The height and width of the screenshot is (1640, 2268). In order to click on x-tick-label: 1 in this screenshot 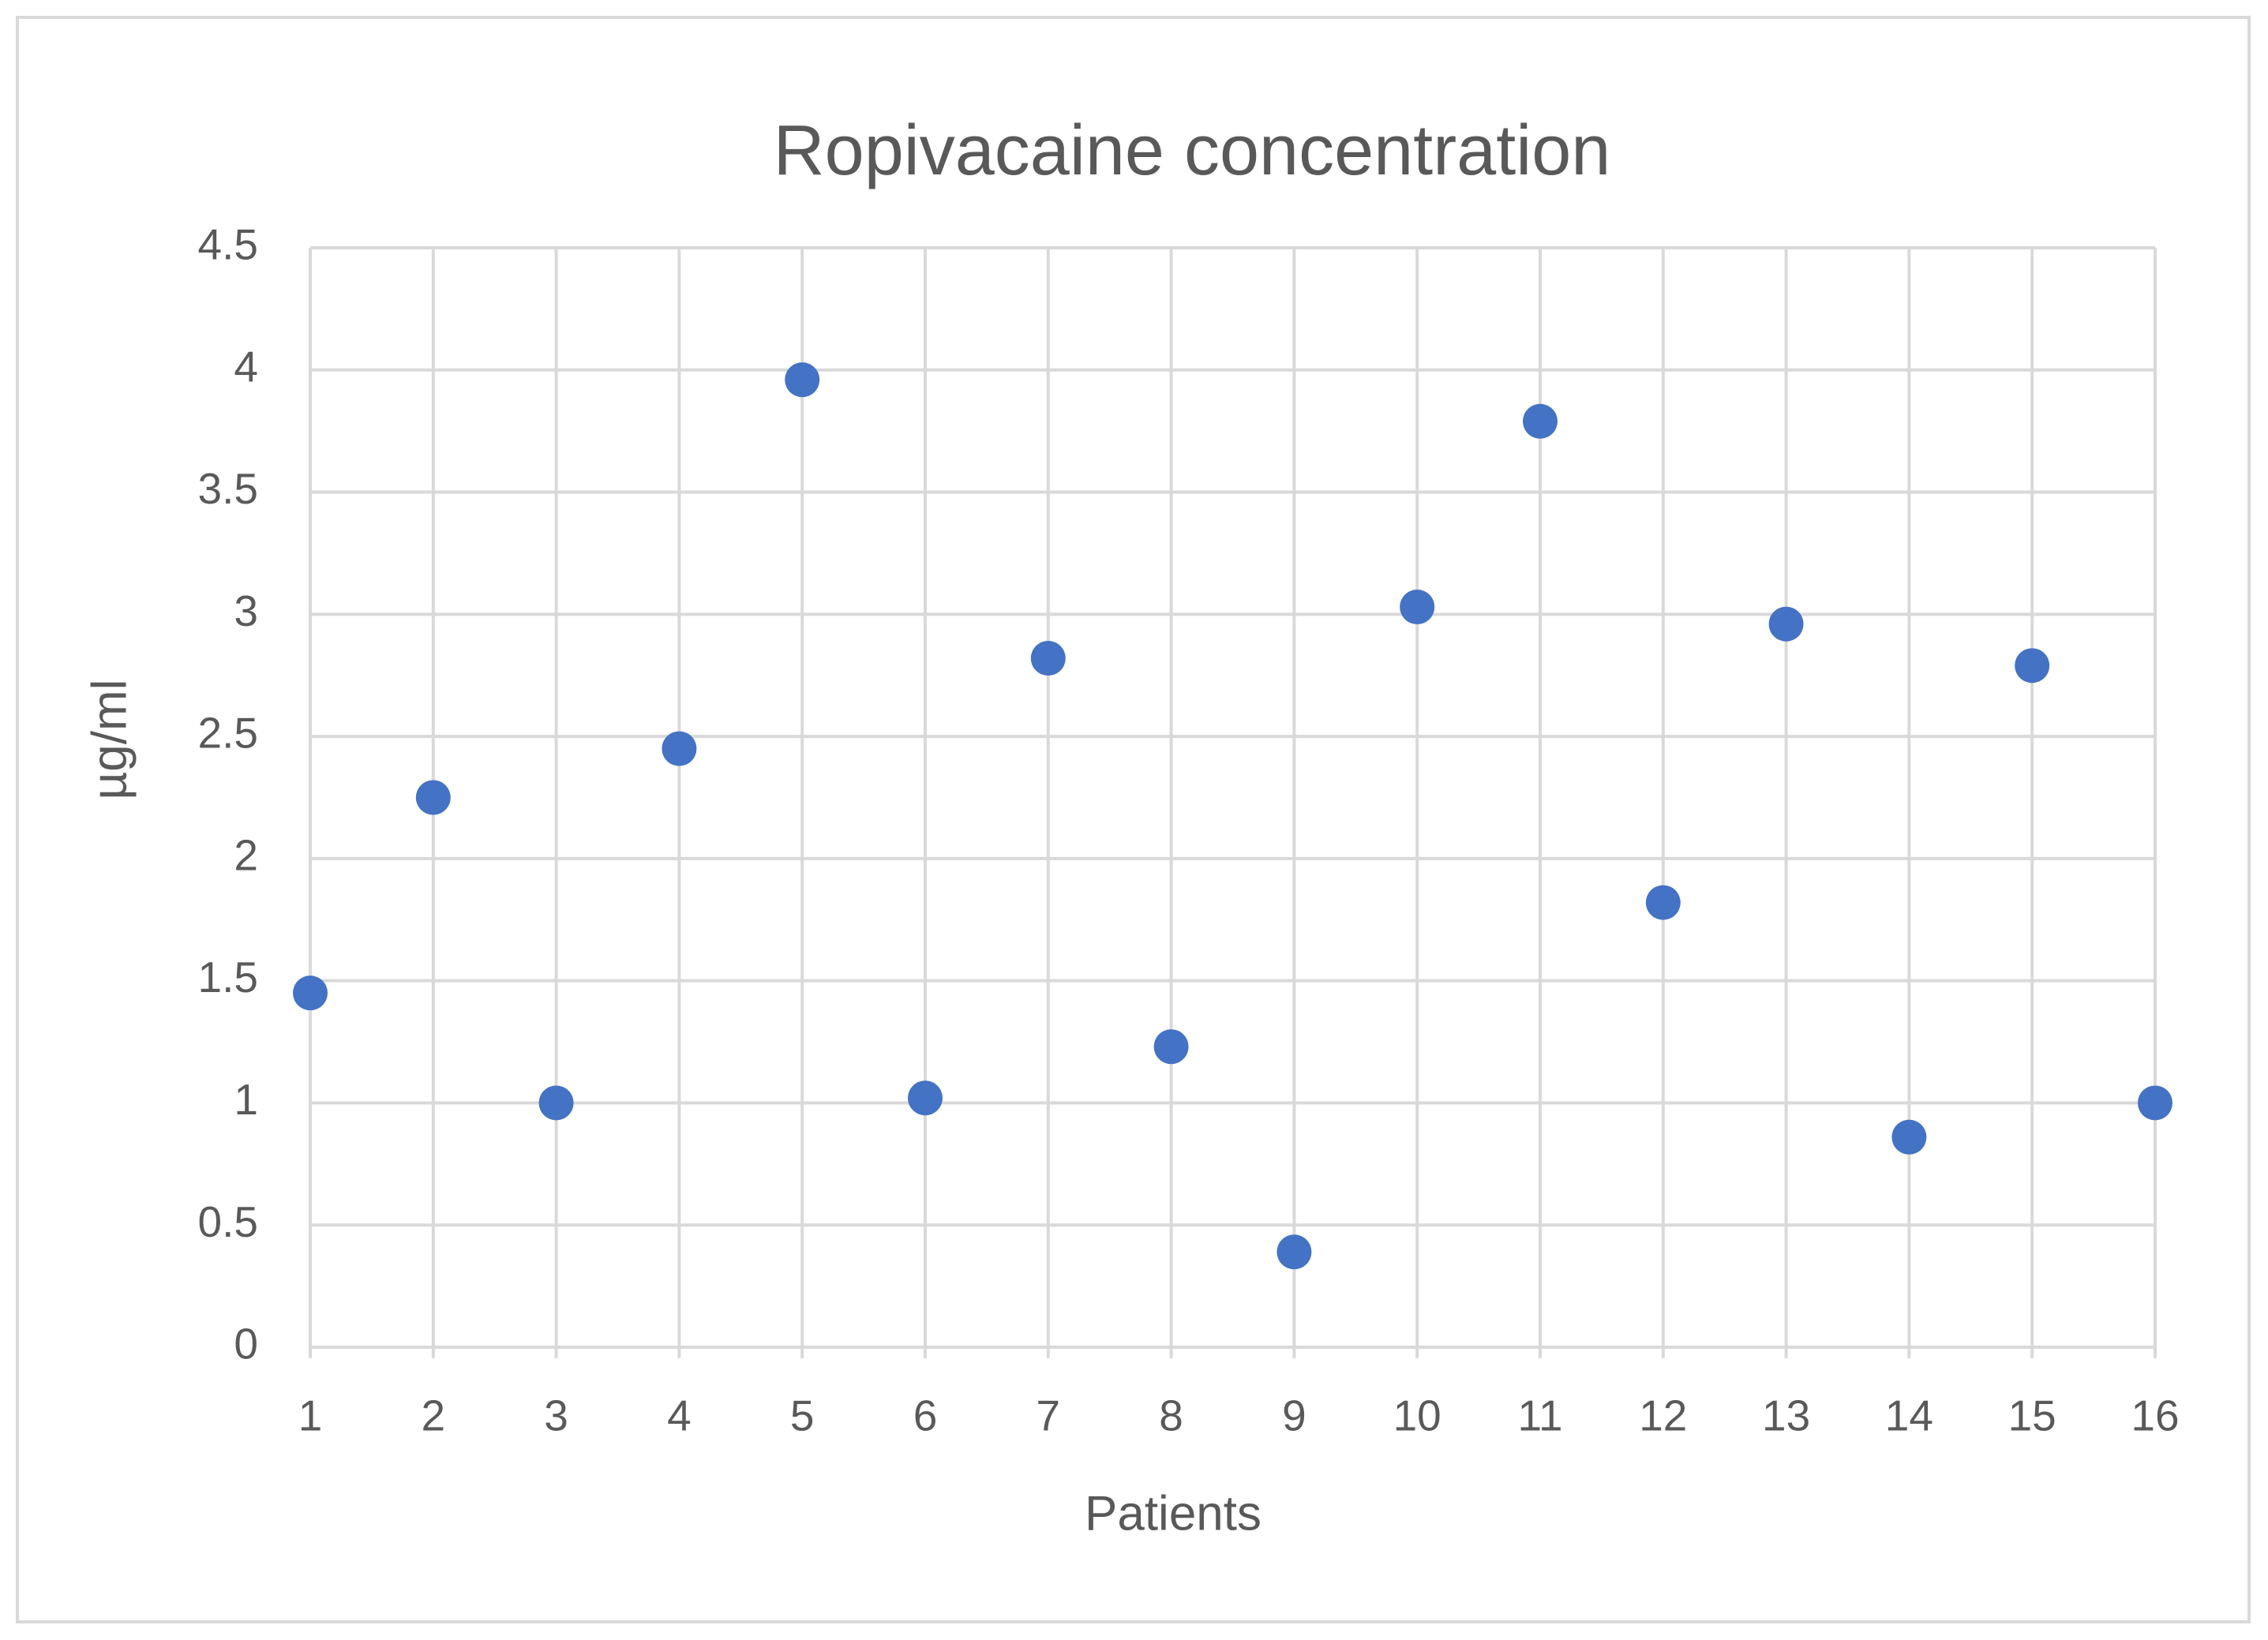, I will do `click(310, 1415)`.